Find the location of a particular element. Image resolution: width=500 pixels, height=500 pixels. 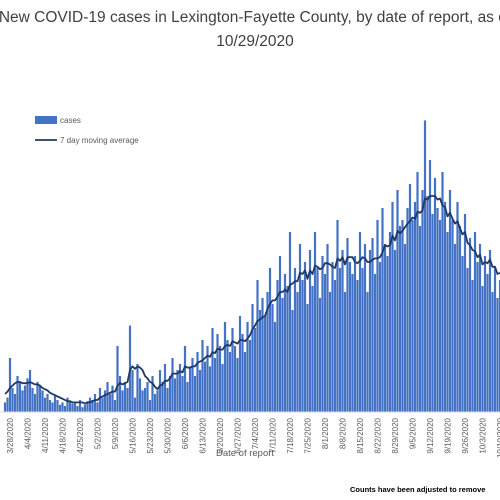

footnote: Counts have been adjusted to remove is located at coordinates (417, 489).